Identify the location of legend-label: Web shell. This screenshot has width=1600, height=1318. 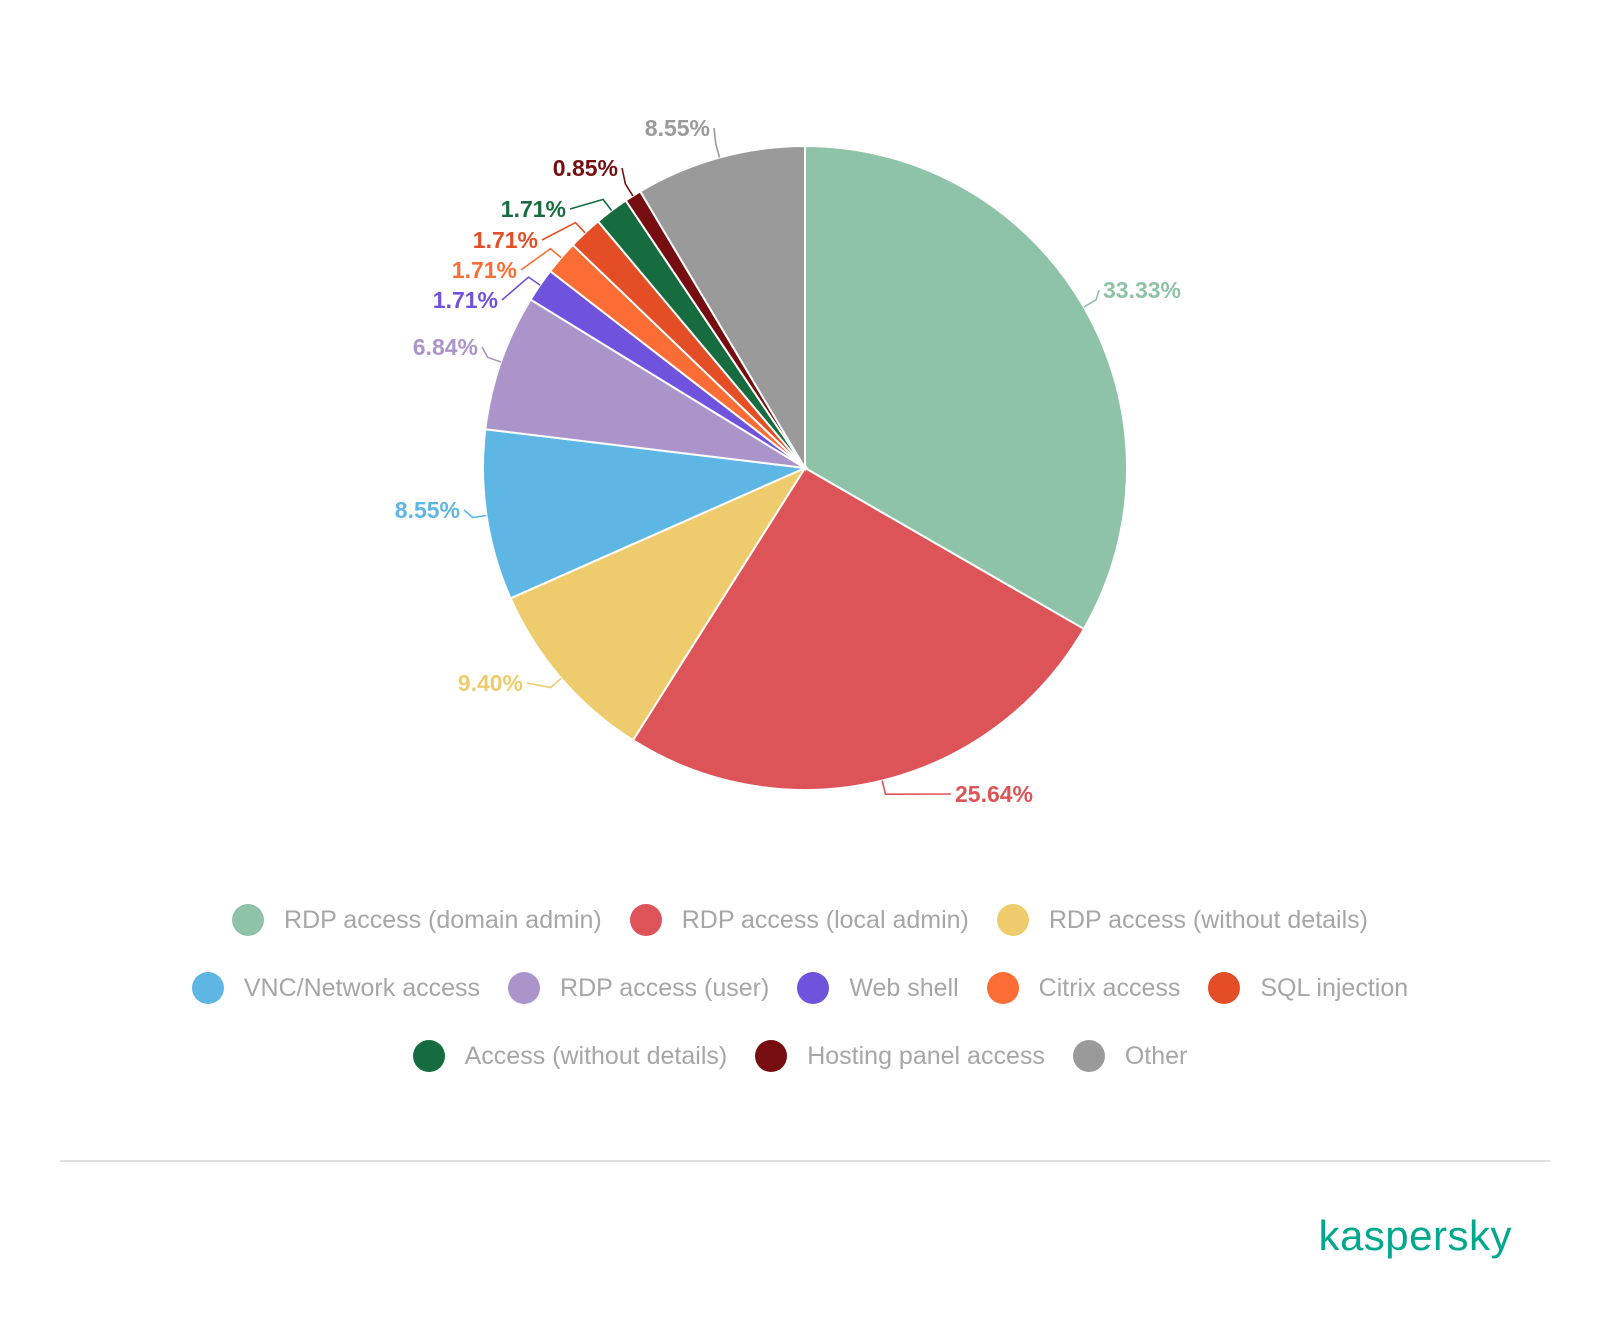
(904, 987).